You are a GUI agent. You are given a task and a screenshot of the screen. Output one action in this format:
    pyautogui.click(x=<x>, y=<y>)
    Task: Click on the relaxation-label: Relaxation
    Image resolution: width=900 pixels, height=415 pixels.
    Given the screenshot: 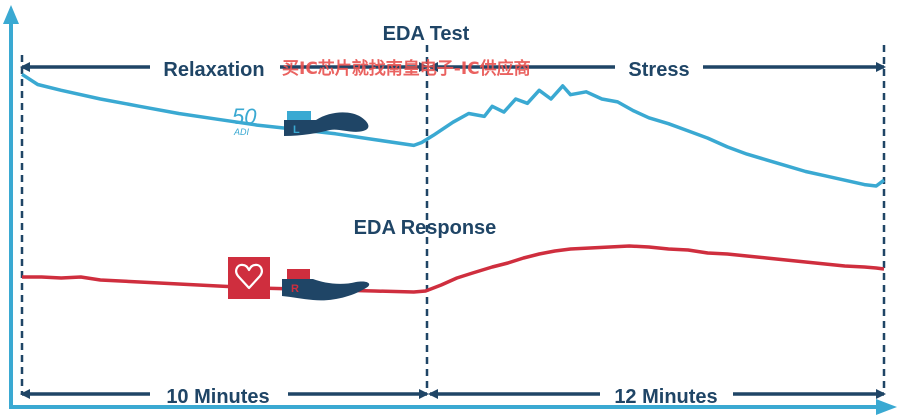 What is the action you would take?
    pyautogui.click(x=213, y=70)
    